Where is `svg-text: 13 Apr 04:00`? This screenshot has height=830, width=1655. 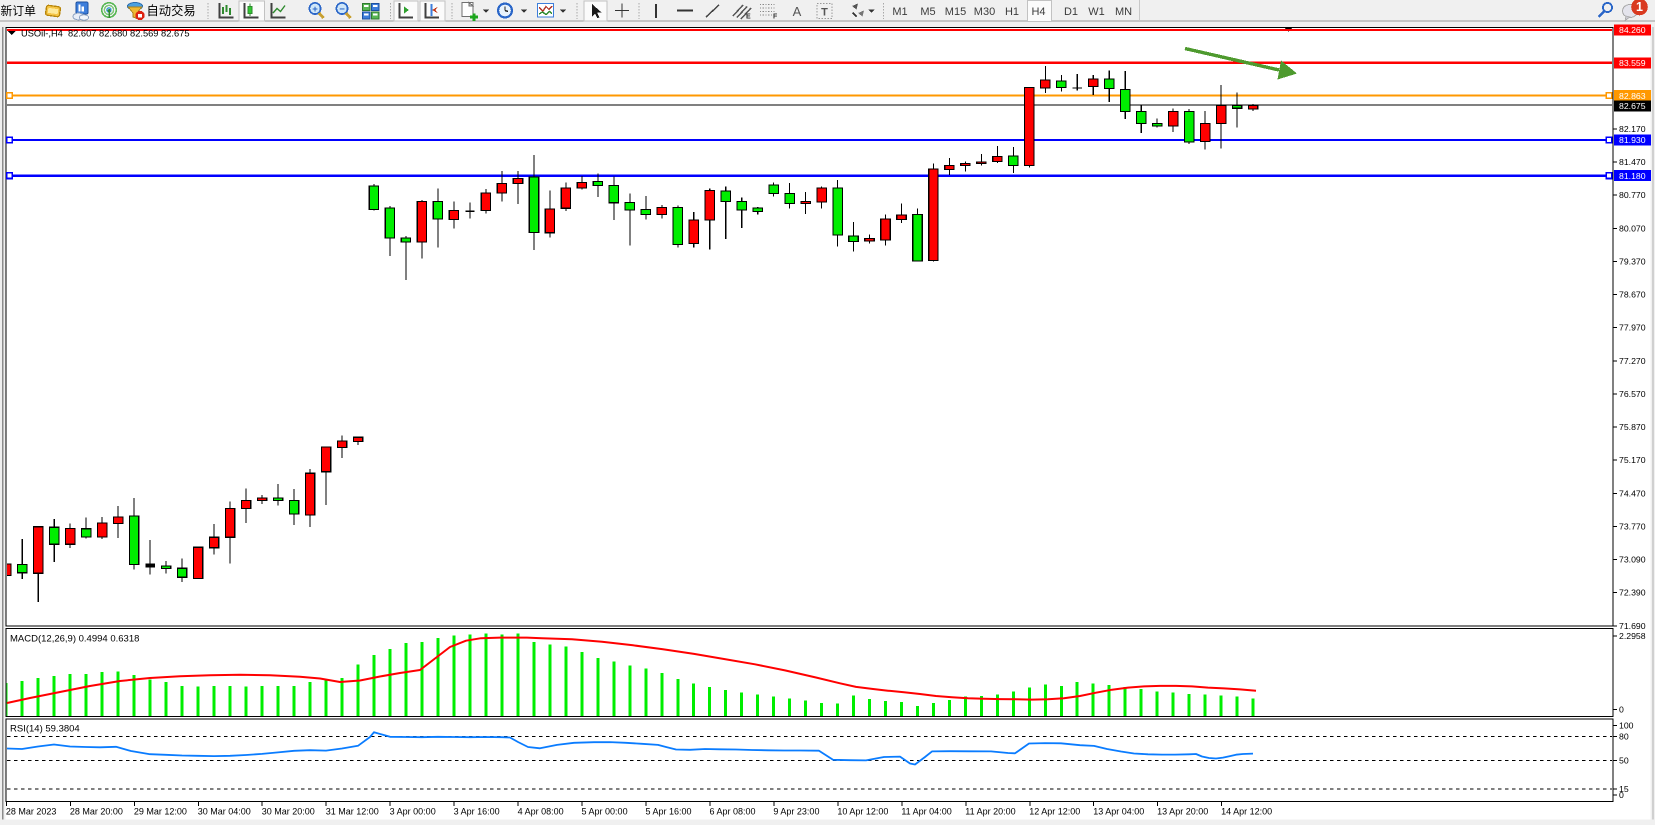
svg-text: 13 Apr 04:00 is located at coordinates (1118, 812).